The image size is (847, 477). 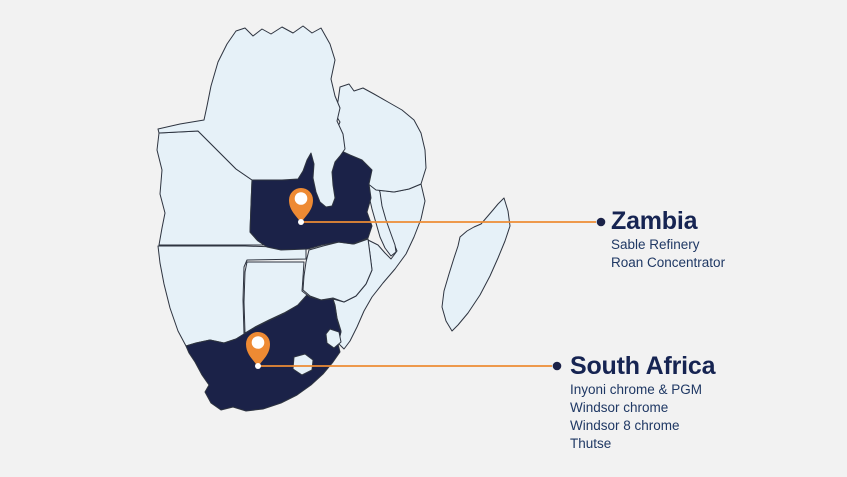 What do you see at coordinates (636, 389) in the screenshot?
I see `callout-item: Inyoni chrome & PGM` at bounding box center [636, 389].